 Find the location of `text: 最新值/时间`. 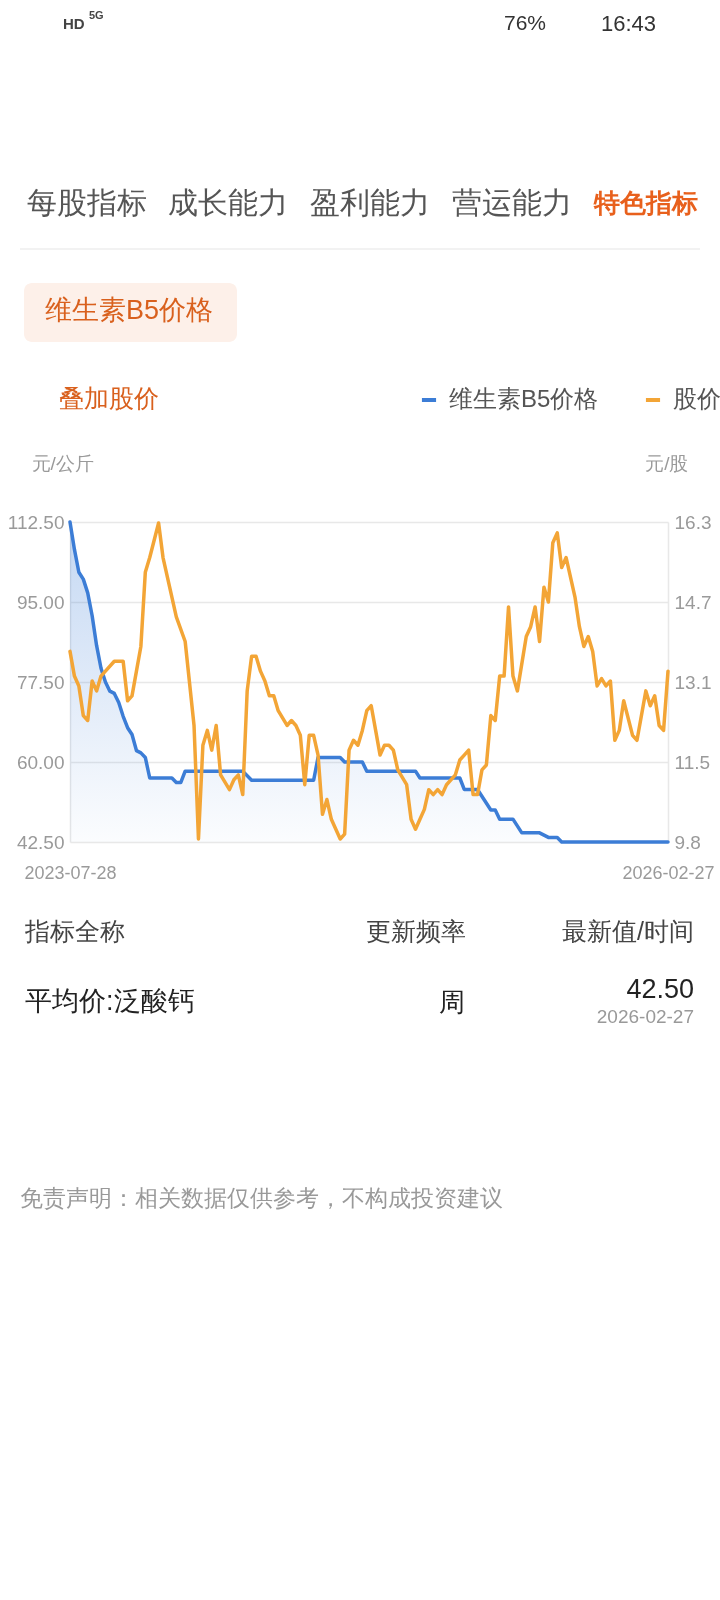

text: 最新值/时间 is located at coordinates (628, 931).